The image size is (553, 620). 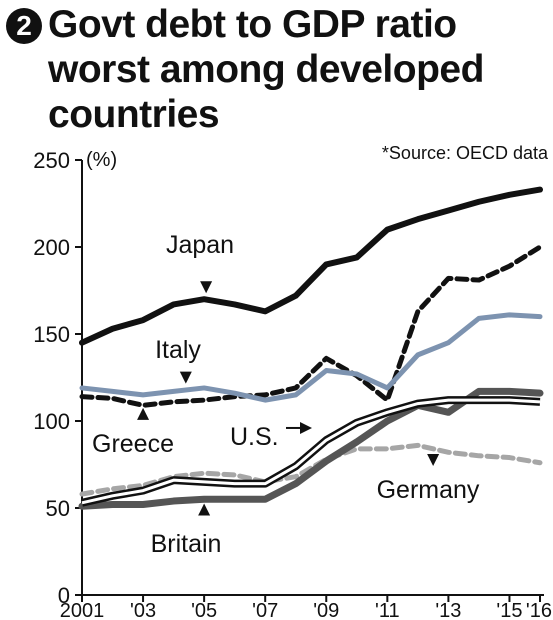 I want to click on x-tick-label: '07, so click(x=265, y=610).